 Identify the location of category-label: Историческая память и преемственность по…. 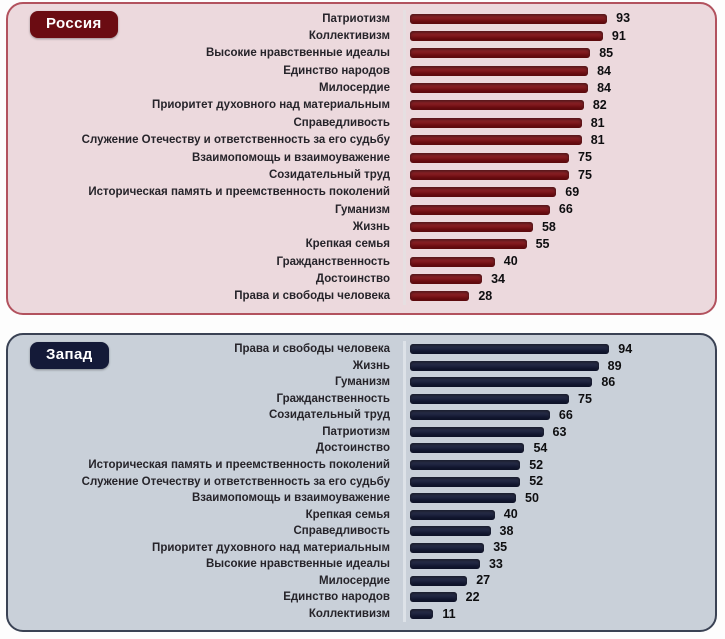
(239, 192).